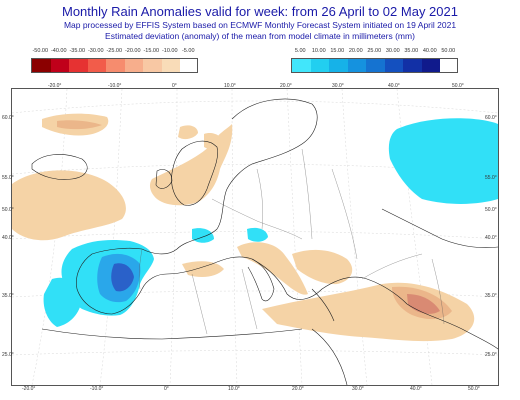 The image size is (520, 400). Describe the element at coordinates (458, 86) in the screenshot. I see `top-lon-label: 50.0°` at that location.